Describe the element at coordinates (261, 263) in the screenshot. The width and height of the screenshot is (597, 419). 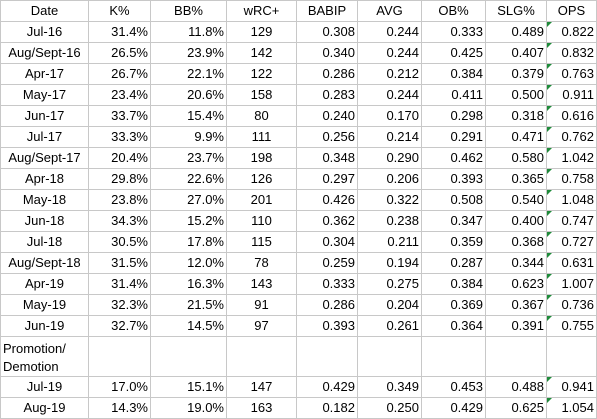
I see `cell-wrc-plus: 78` at that location.